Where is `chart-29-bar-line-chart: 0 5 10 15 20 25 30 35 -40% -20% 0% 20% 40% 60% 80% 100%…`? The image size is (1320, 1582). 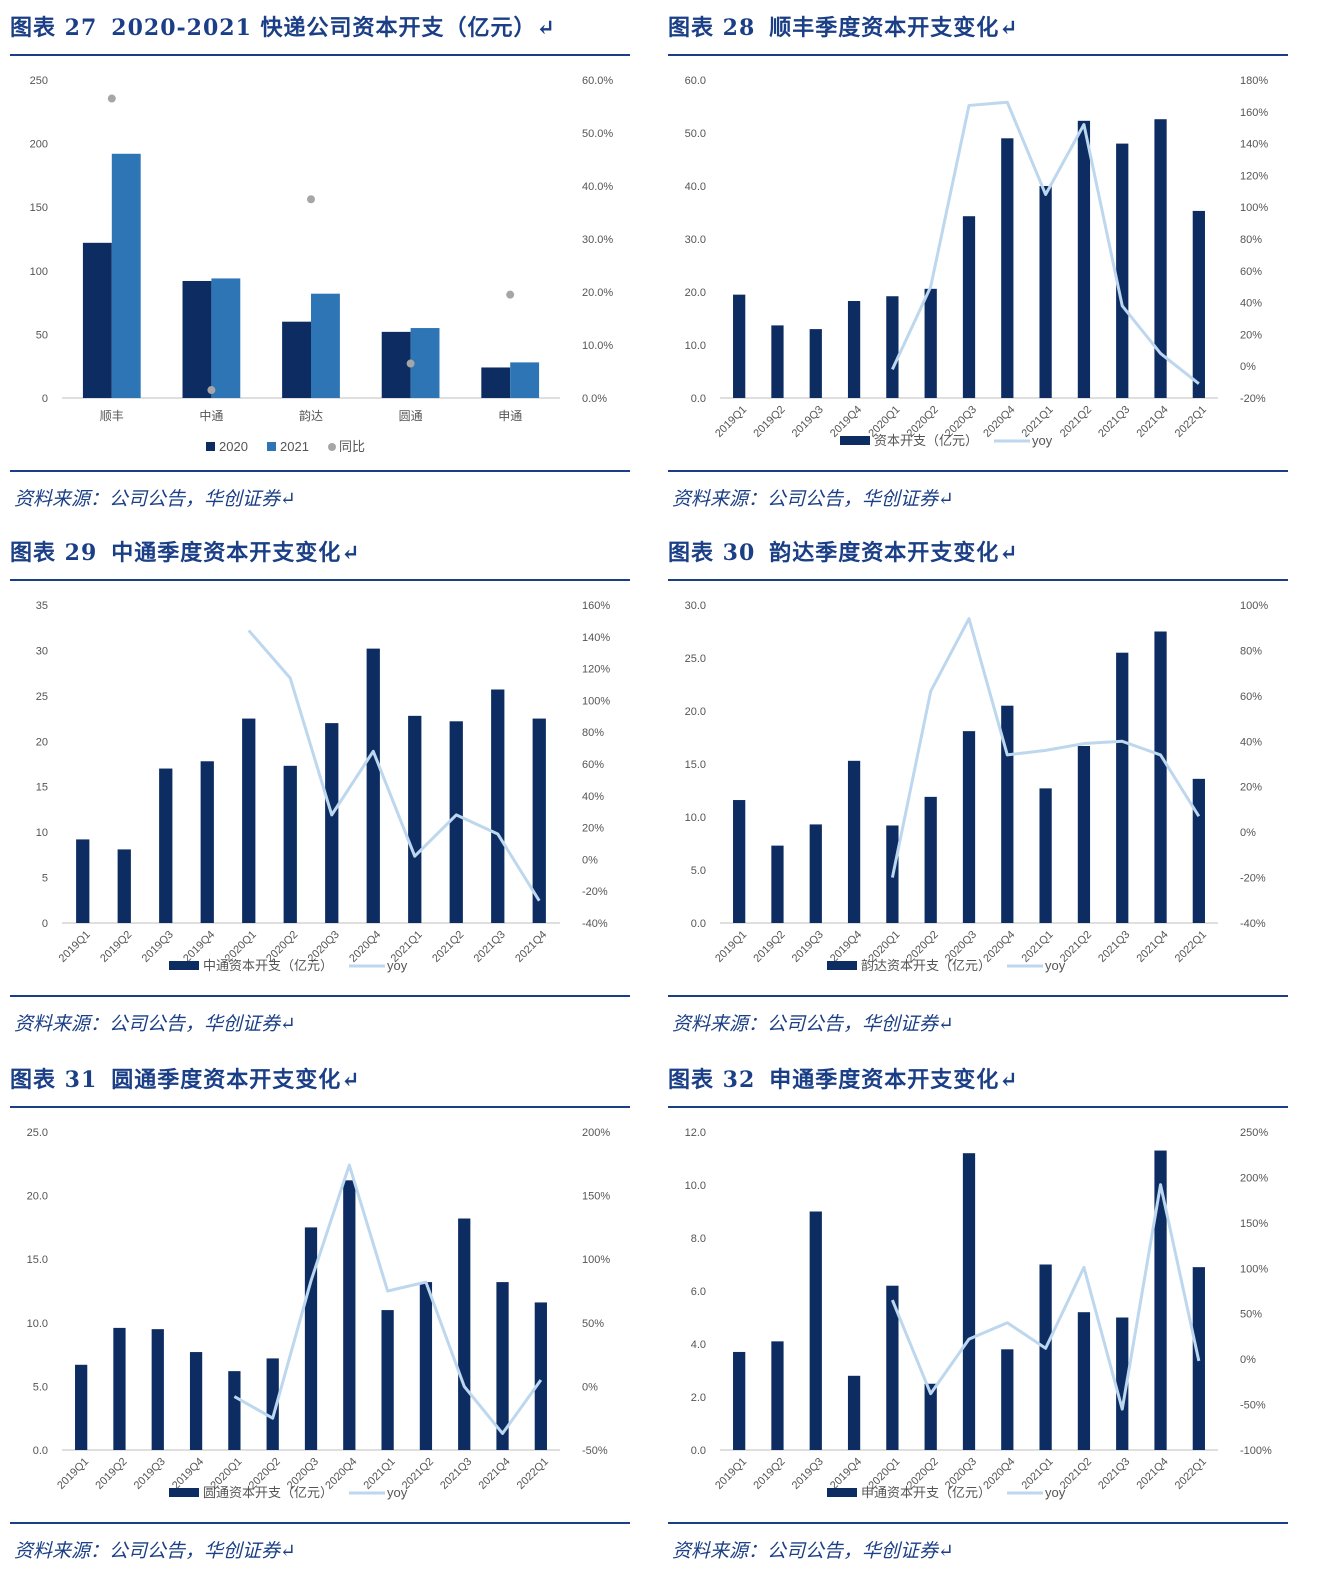
chart-29-bar-line-chart: 0 5 10 15 20 25 30 35 -40% -20% 0% 20% 40% 60% 80% 100%… is located at coordinates (323, 786).